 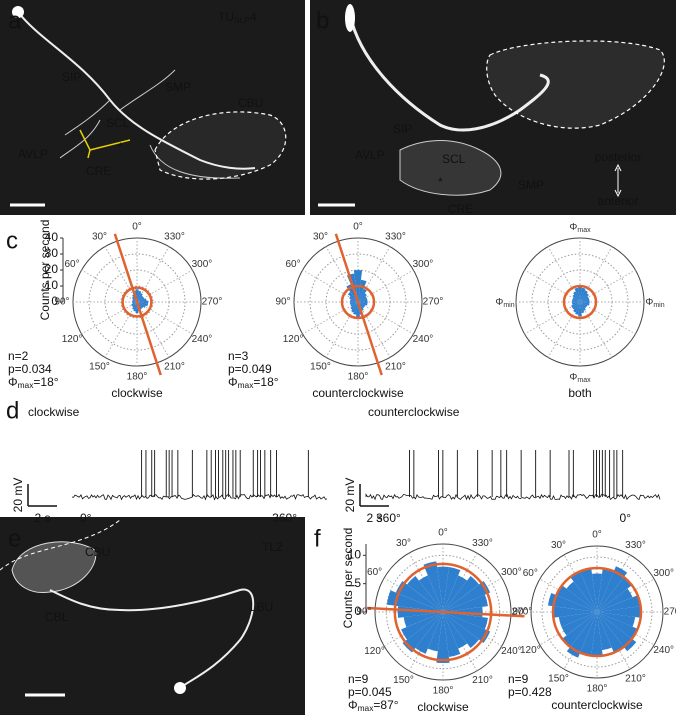 What do you see at coordinates (388, 518) in the screenshot?
I see `angle-mark: 360°` at bounding box center [388, 518].